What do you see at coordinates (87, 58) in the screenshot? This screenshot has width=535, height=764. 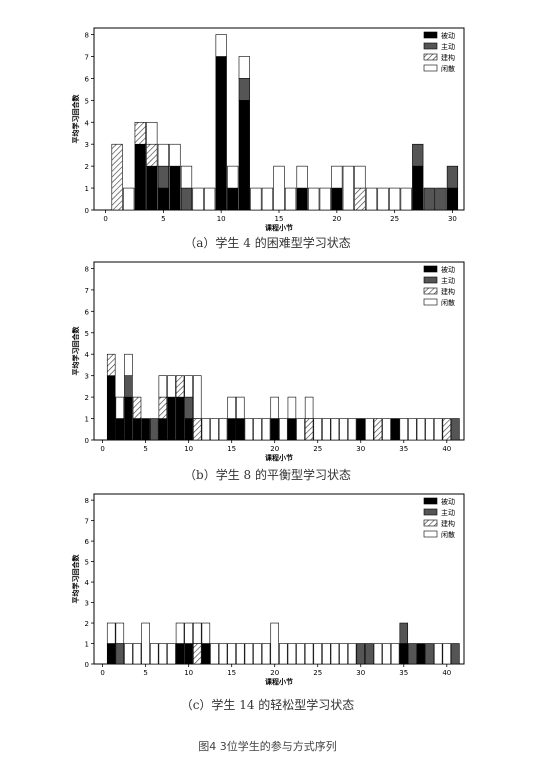 I see `y-tick-label: 7` at bounding box center [87, 58].